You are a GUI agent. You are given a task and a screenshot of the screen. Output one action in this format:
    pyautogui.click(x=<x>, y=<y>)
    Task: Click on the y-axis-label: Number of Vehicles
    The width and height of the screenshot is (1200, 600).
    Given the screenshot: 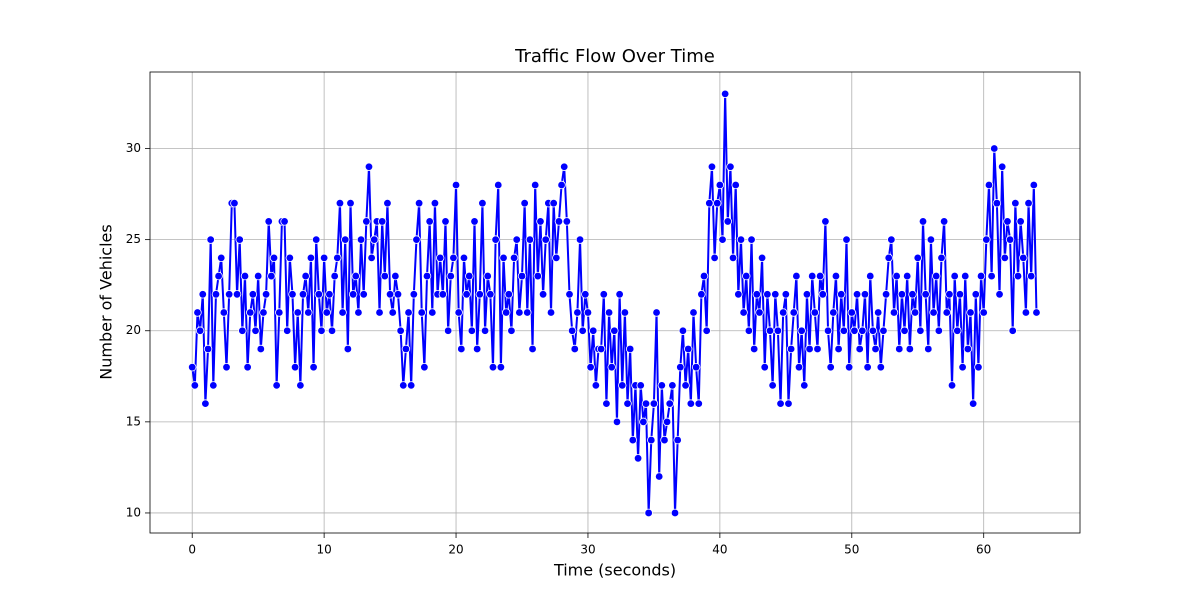 What is the action you would take?
    pyautogui.click(x=106, y=301)
    